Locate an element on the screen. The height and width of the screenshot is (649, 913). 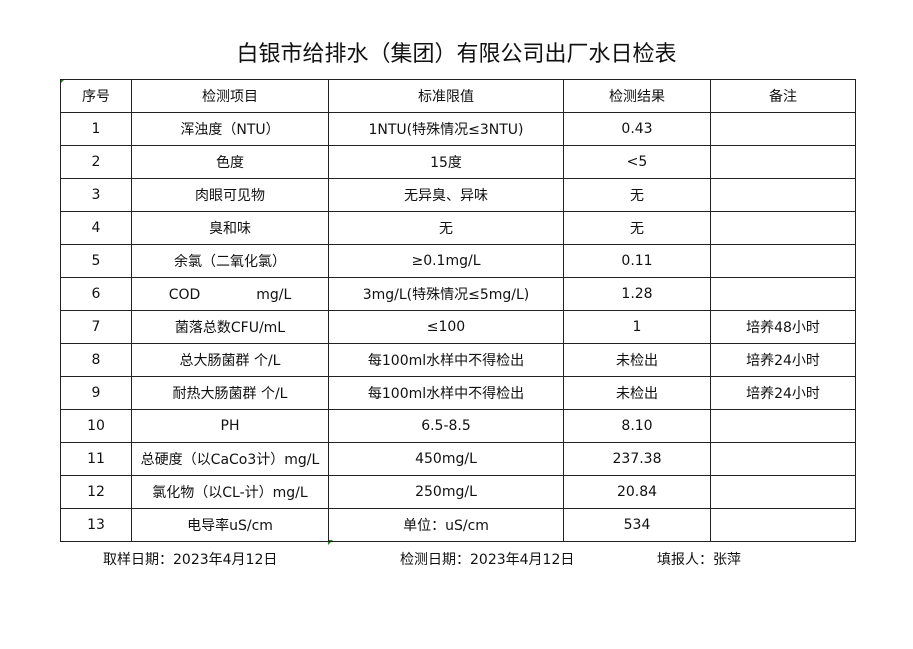
table-cell: 总大肠菌群 个/L is located at coordinates (230, 360).